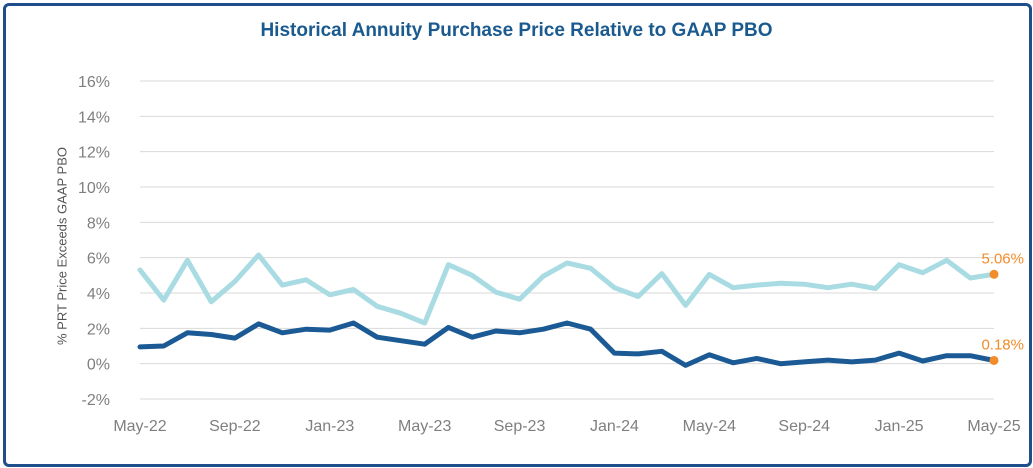 The height and width of the screenshot is (468, 1033). I want to click on y-tick-label: 14%, so click(94, 117).